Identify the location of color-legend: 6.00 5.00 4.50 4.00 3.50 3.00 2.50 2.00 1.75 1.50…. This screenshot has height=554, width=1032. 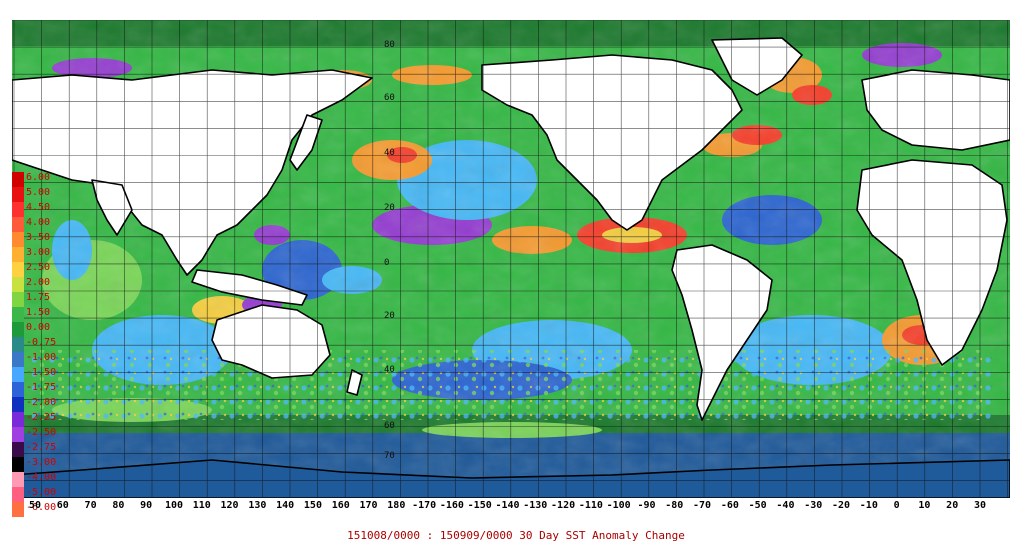
(39, 352).